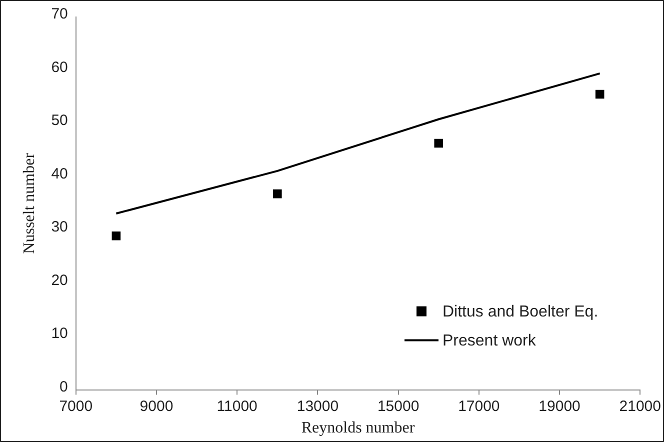 This screenshot has height=442, width=664. Describe the element at coordinates (64, 387) in the screenshot. I see `y-tick-label: 0` at that location.